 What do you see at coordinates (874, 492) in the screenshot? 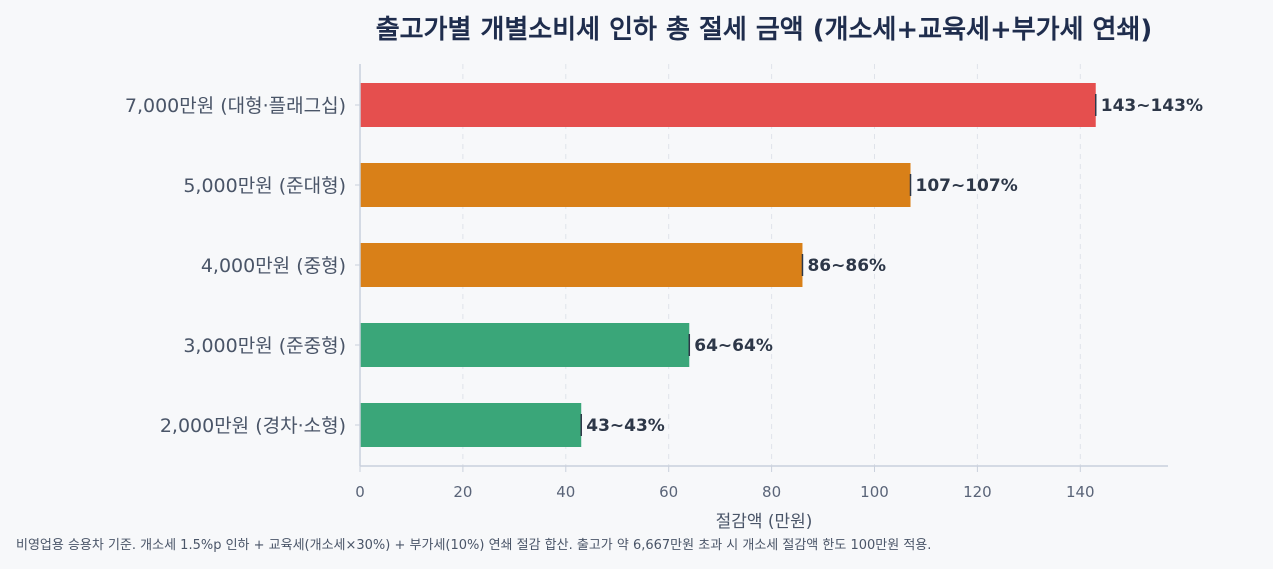
I see `x-tick-label: 100` at bounding box center [874, 492].